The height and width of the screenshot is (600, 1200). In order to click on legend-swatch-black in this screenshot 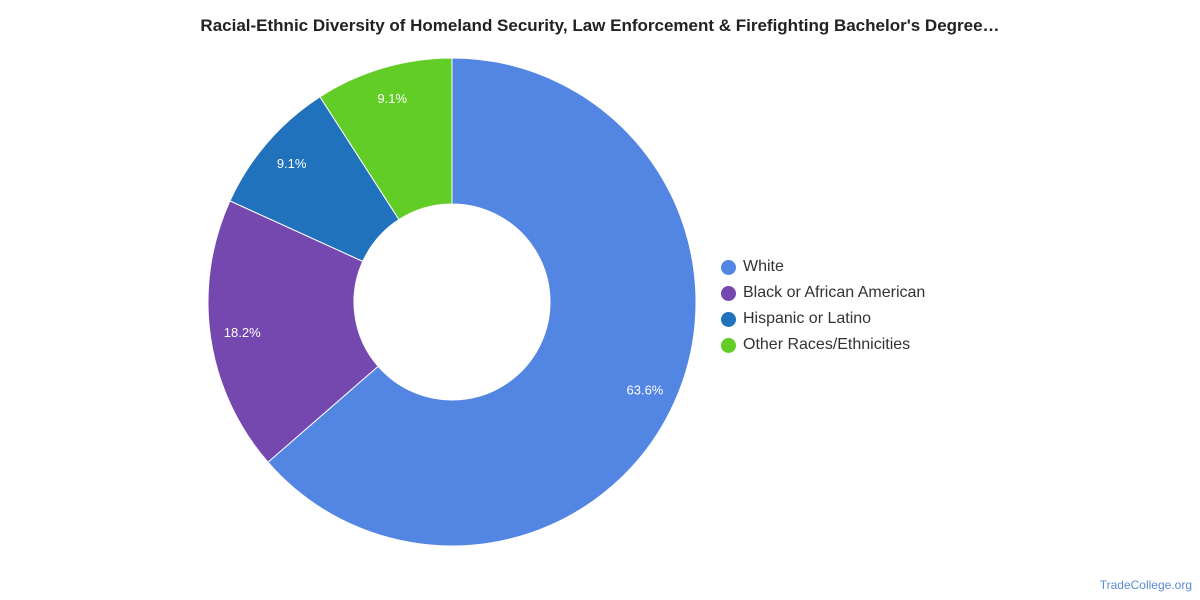, I will do `click(728, 293)`.